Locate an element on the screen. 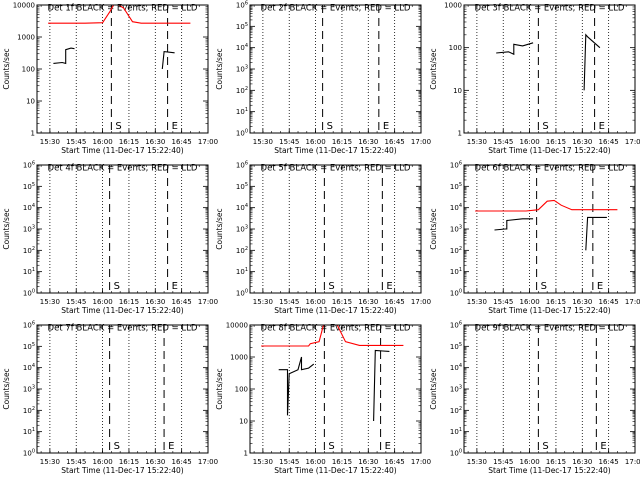 The width and height of the screenshot is (640, 480). panel-title: Det 6f BLACK = Events, RED = LLD is located at coordinates (550, 169).